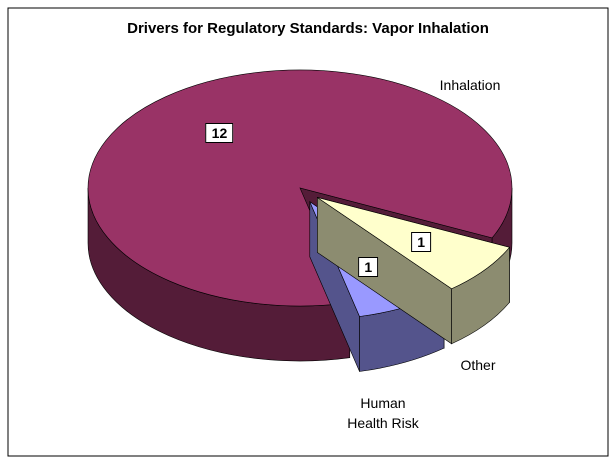  I want to click on category-label: Inhalation, so click(470, 85).